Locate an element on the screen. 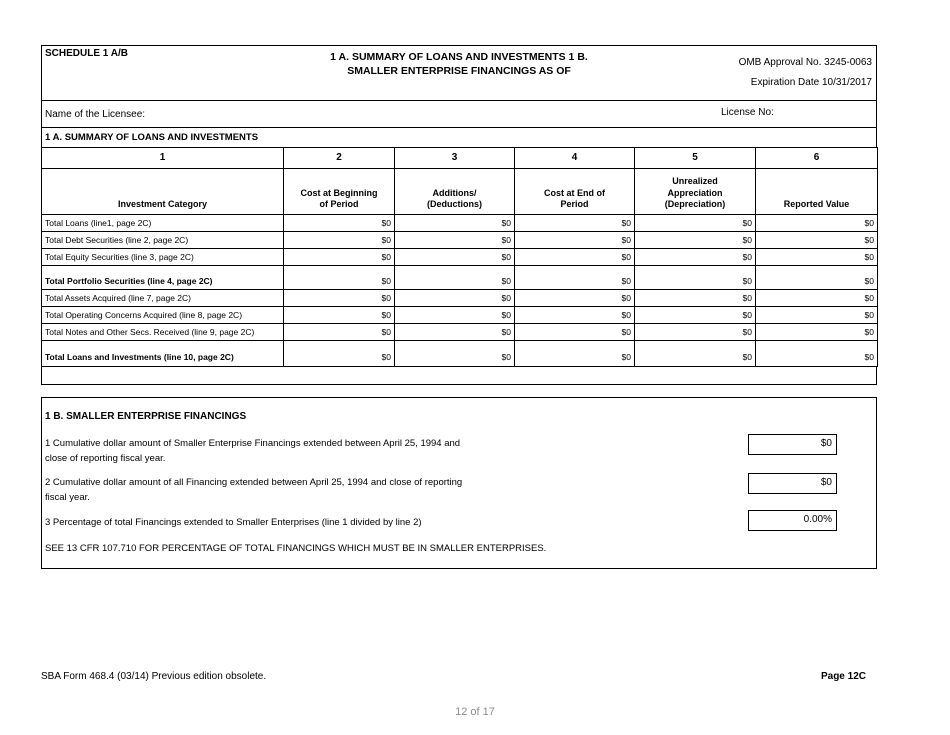 The height and width of the screenshot is (735, 950). percentage-field: 0.00% is located at coordinates (792, 520).